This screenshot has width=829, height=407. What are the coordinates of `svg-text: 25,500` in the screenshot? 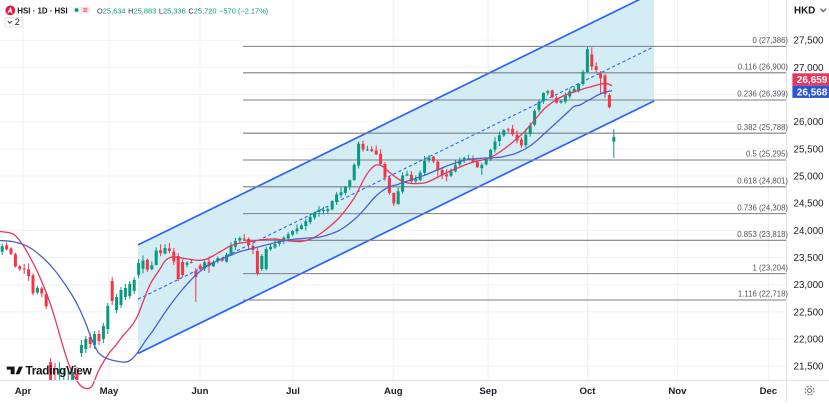 It's located at (809, 149).